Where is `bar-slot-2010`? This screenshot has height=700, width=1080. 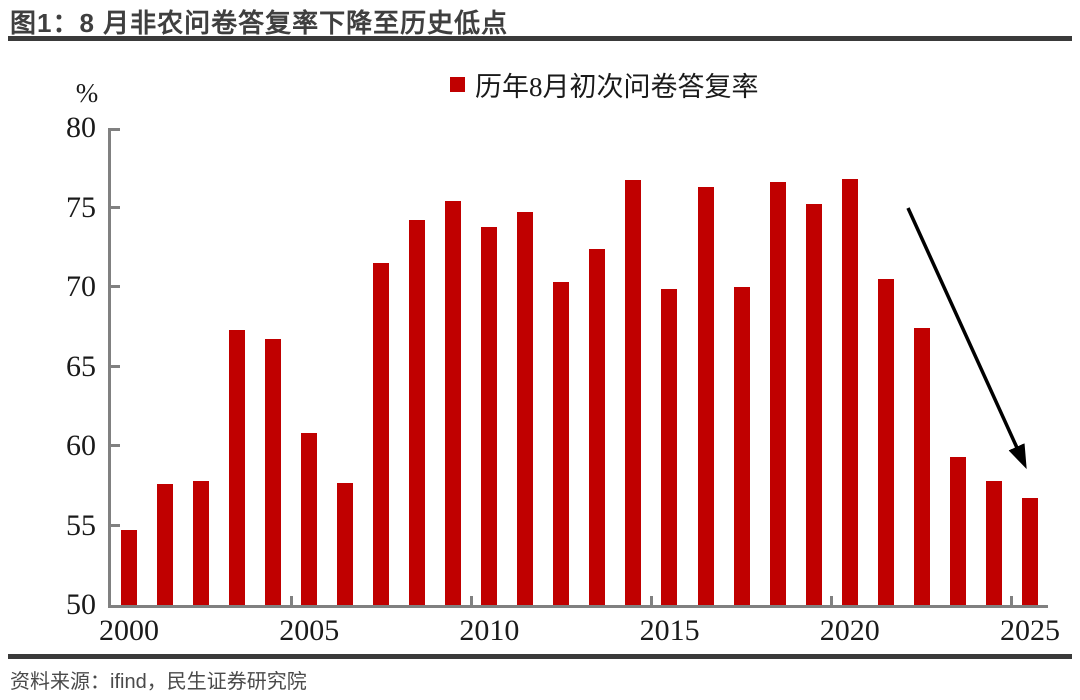 bar-slot-2010 is located at coordinates (489, 366).